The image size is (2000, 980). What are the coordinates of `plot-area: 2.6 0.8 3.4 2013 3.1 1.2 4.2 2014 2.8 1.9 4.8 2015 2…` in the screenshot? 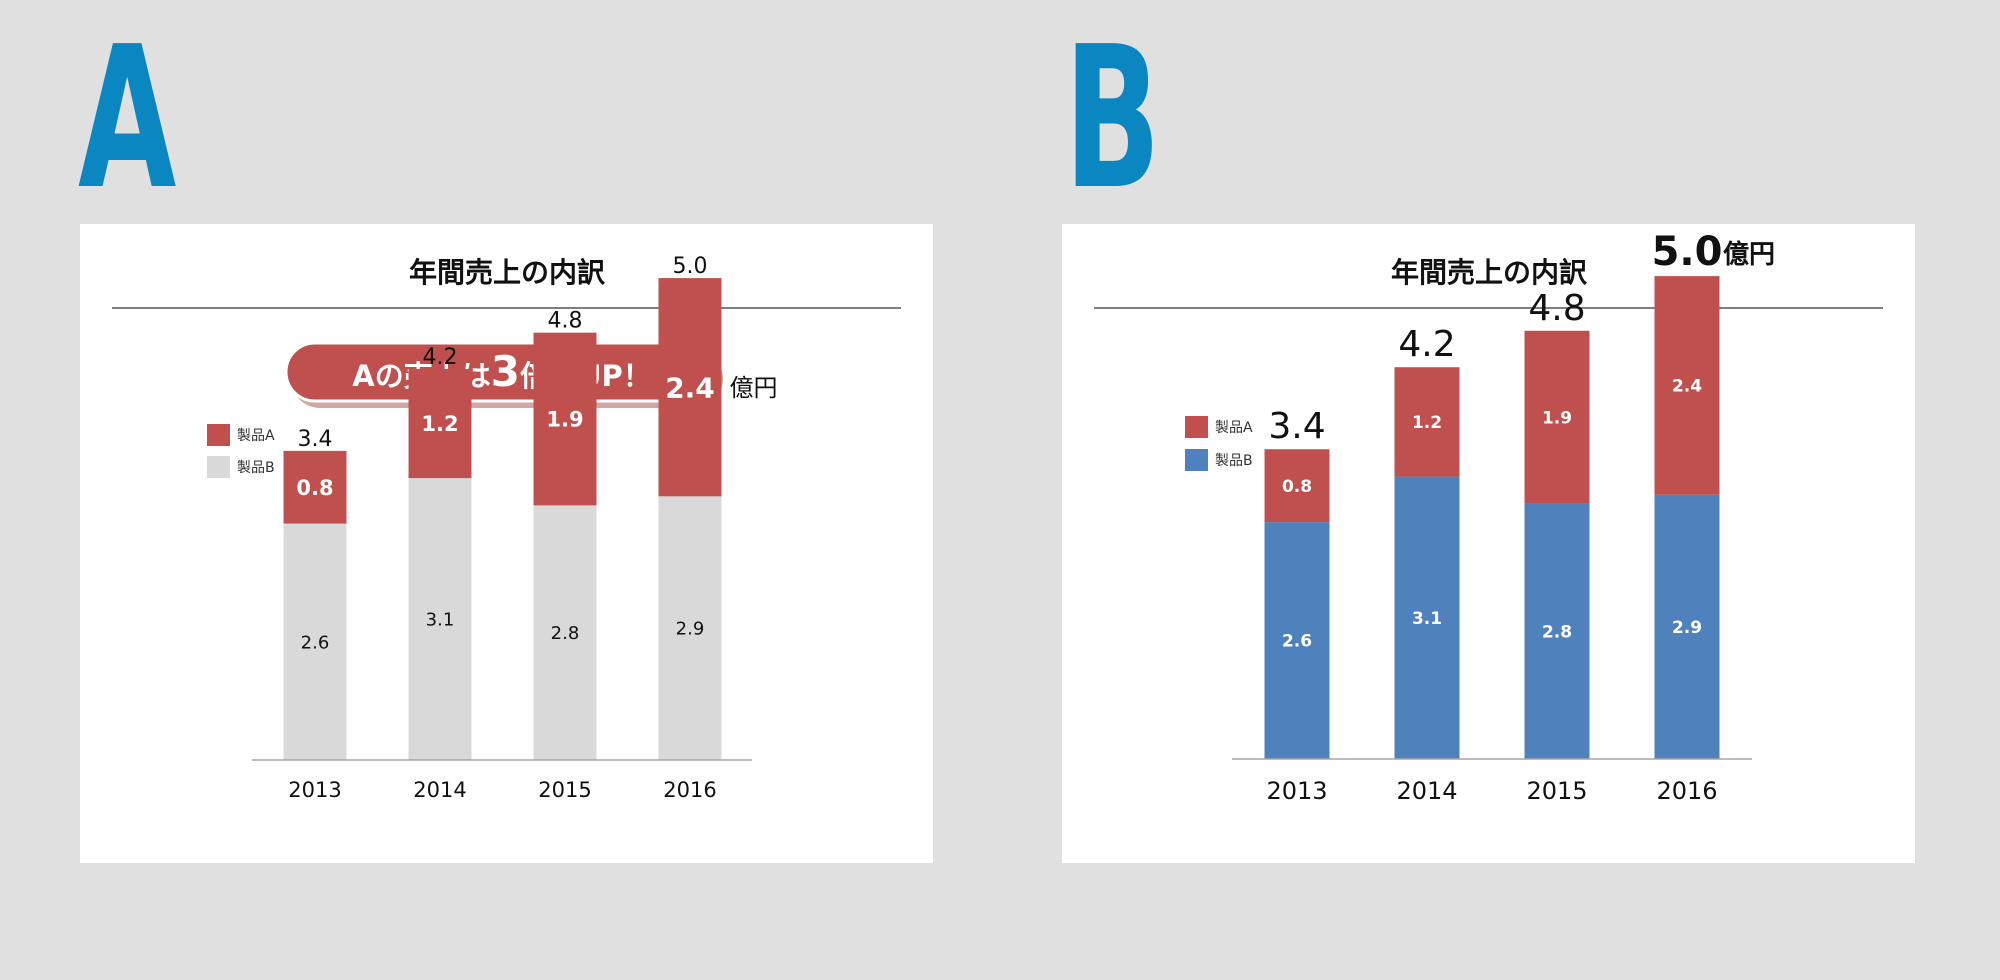 It's located at (530, 528).